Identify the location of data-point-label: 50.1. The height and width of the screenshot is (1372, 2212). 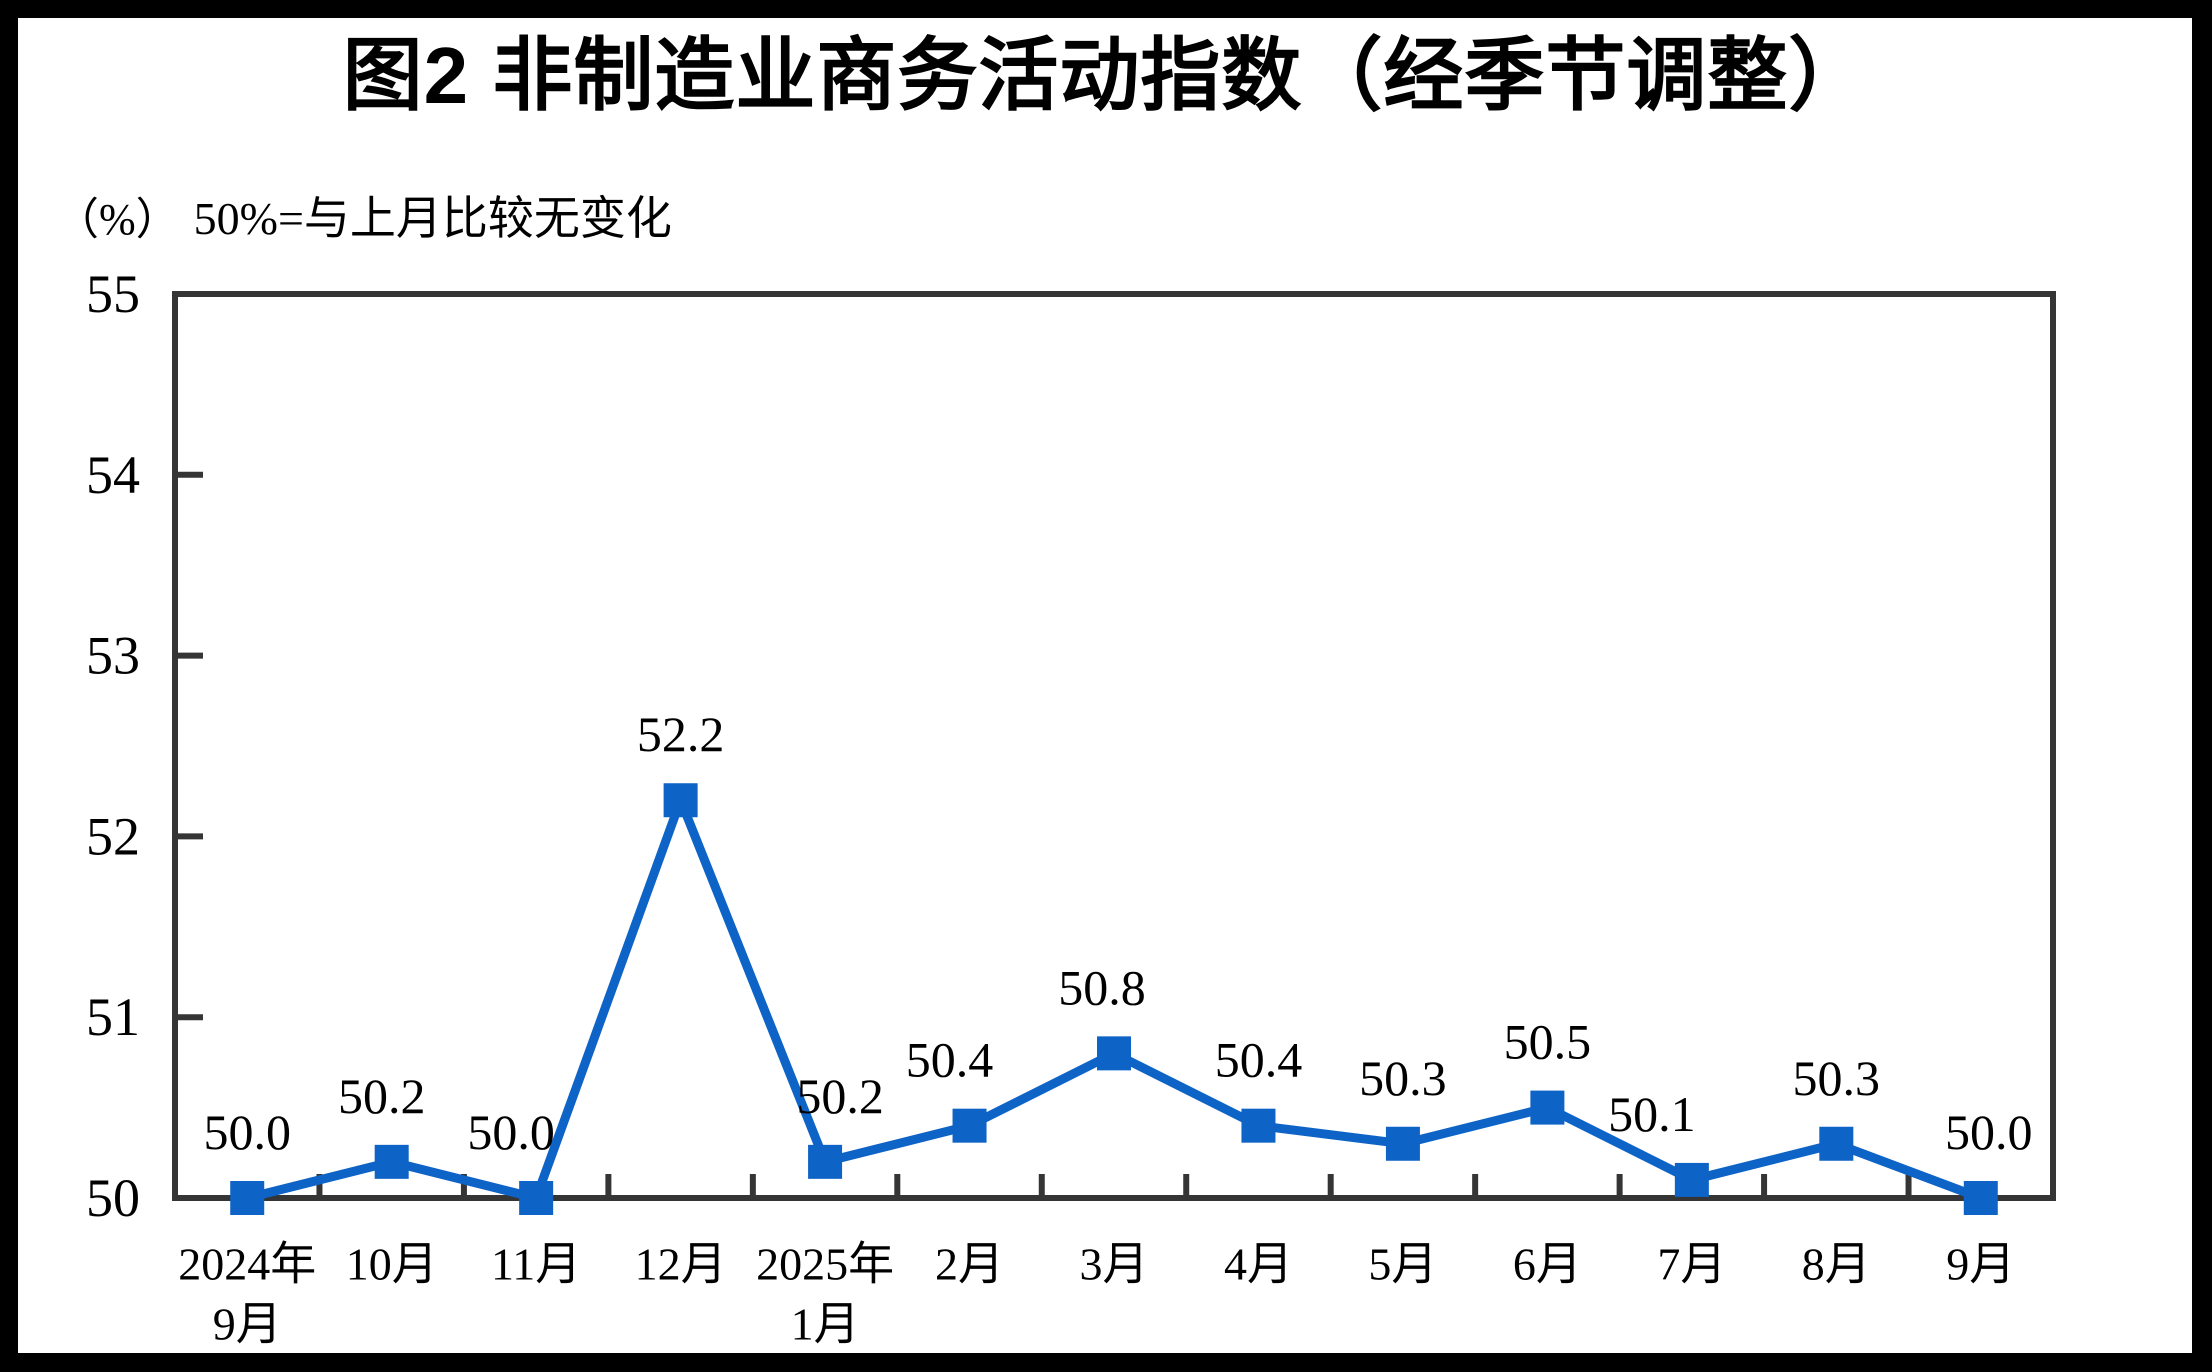
(1652, 1114).